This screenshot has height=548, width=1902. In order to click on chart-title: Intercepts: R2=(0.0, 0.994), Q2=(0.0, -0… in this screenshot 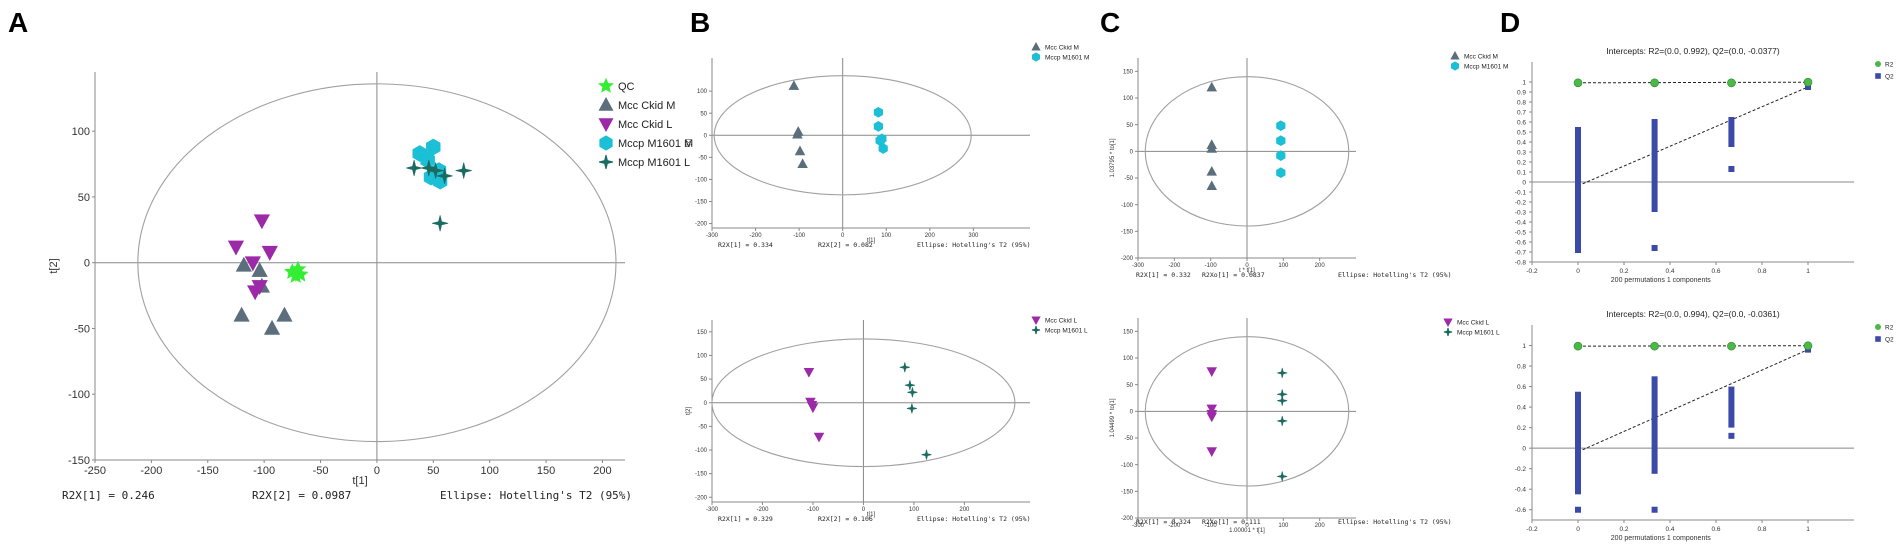, I will do `click(1693, 314)`.